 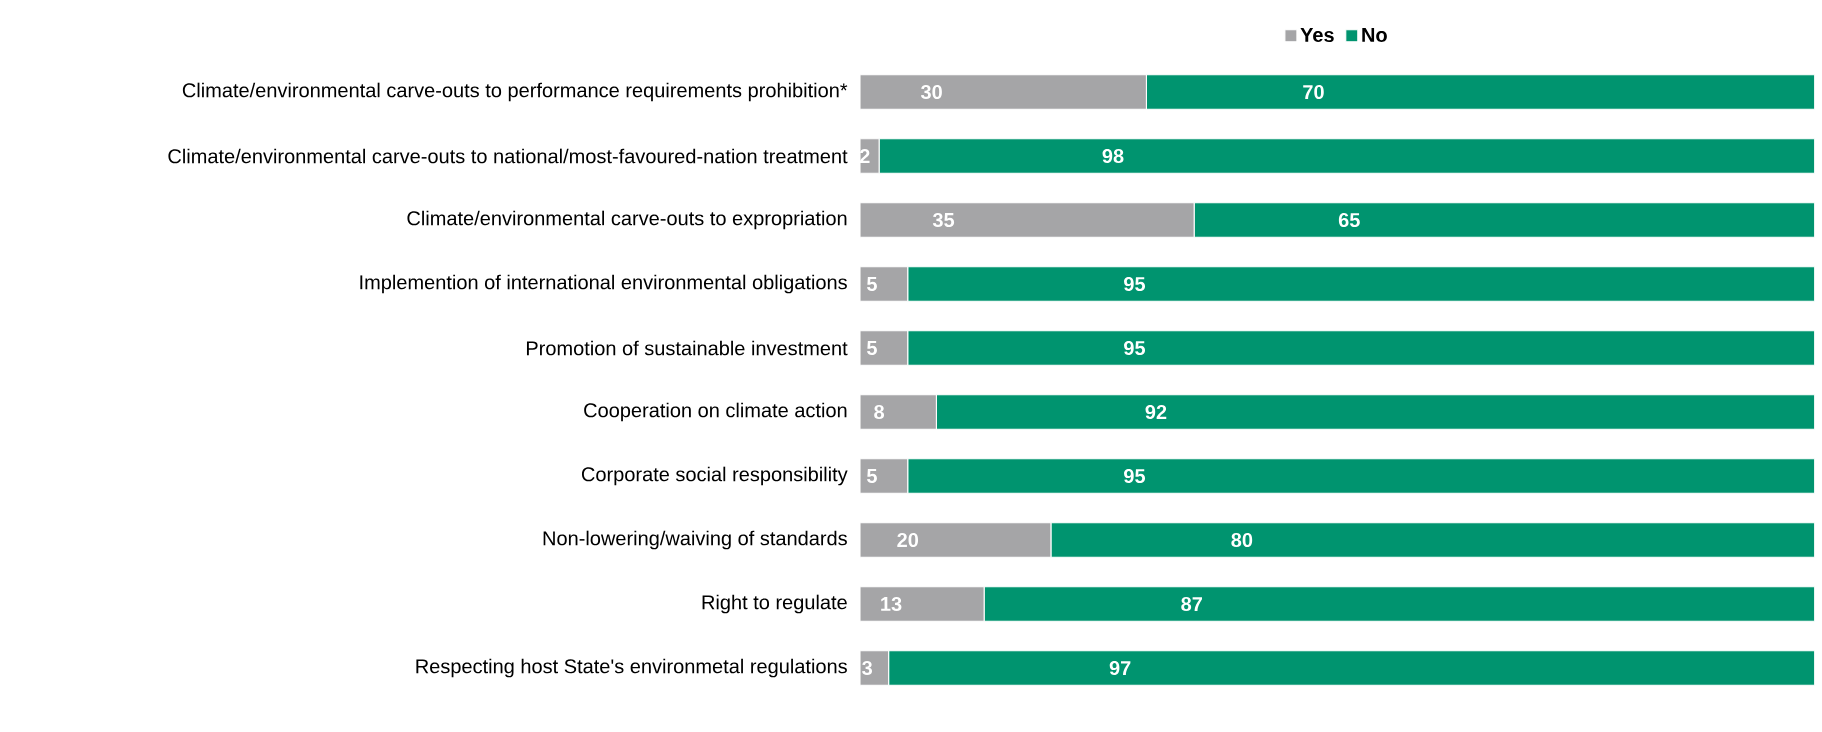 I want to click on data-label: 98, so click(x=1113, y=156).